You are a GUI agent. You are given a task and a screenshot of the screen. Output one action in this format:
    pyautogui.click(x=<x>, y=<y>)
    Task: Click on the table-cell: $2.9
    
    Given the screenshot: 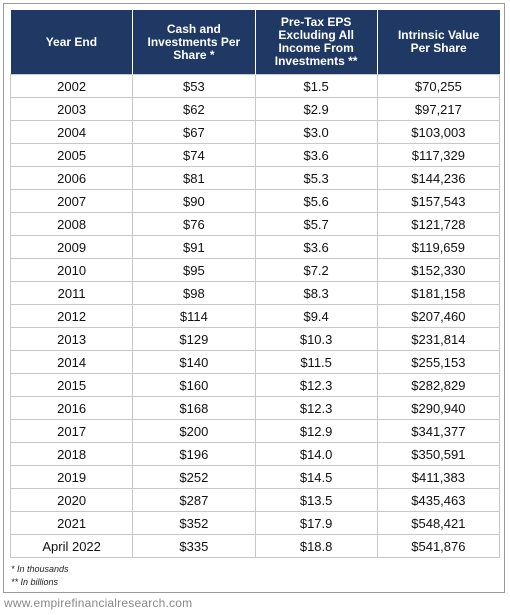 What is the action you would take?
    pyautogui.click(x=316, y=109)
    